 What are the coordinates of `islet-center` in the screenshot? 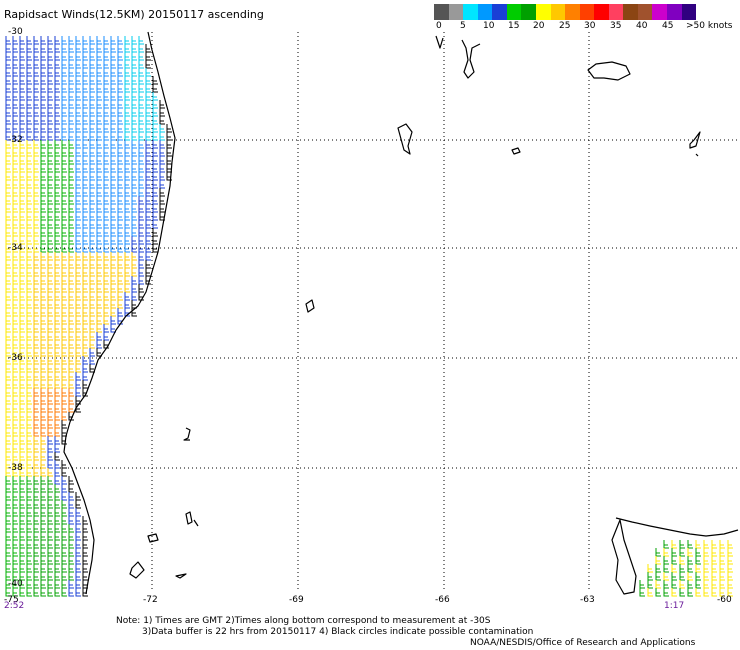 It's located at (310, 306).